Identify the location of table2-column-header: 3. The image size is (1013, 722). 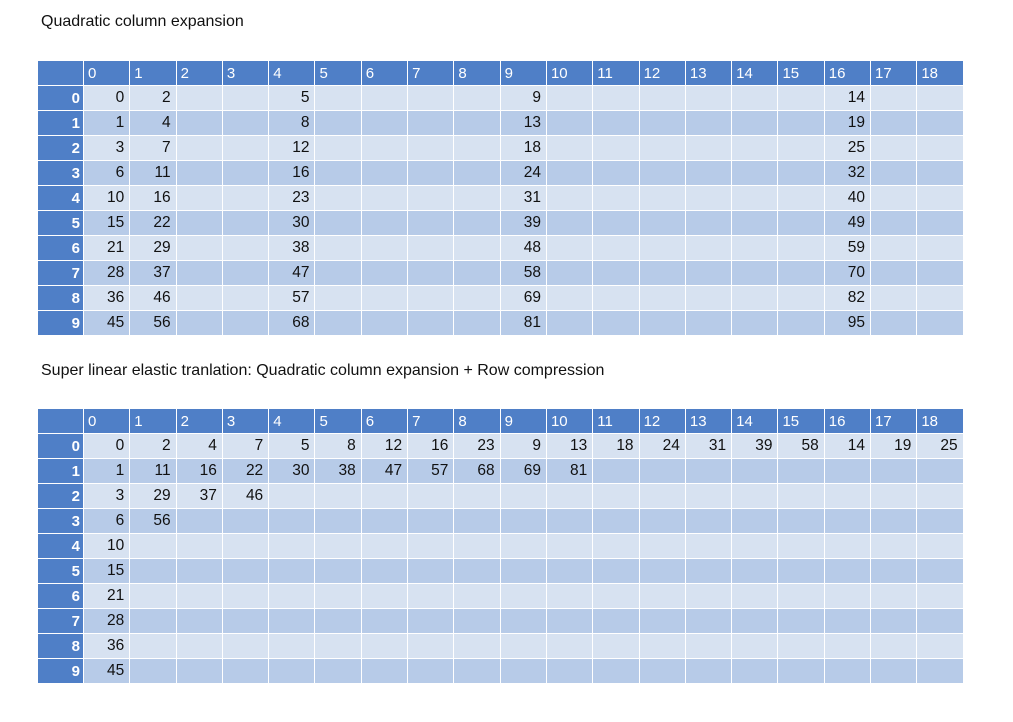
(245, 421).